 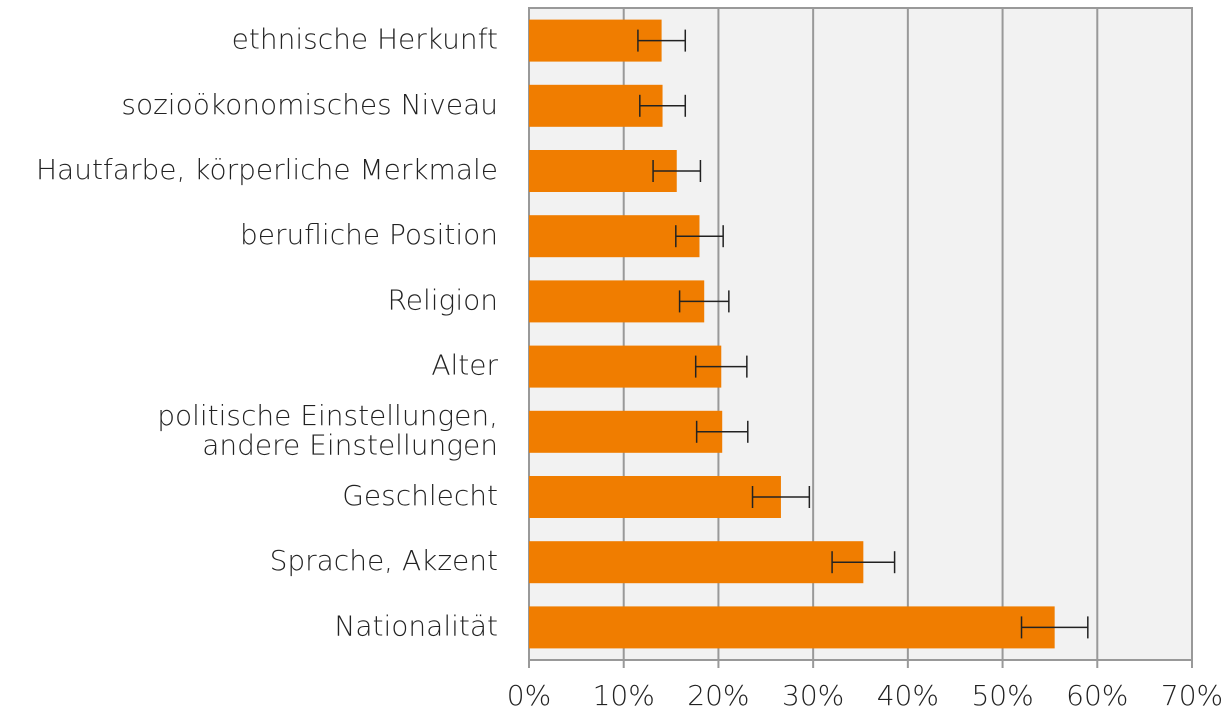 What do you see at coordinates (1002, 695) in the screenshot?
I see `x-tick-label: 50%` at bounding box center [1002, 695].